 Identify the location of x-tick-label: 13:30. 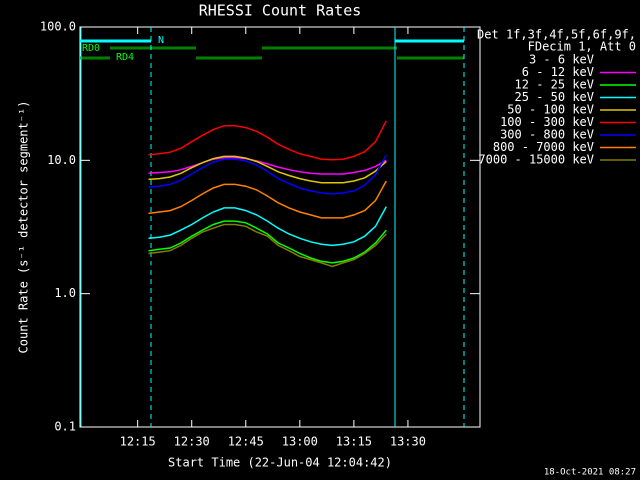
(408, 442).